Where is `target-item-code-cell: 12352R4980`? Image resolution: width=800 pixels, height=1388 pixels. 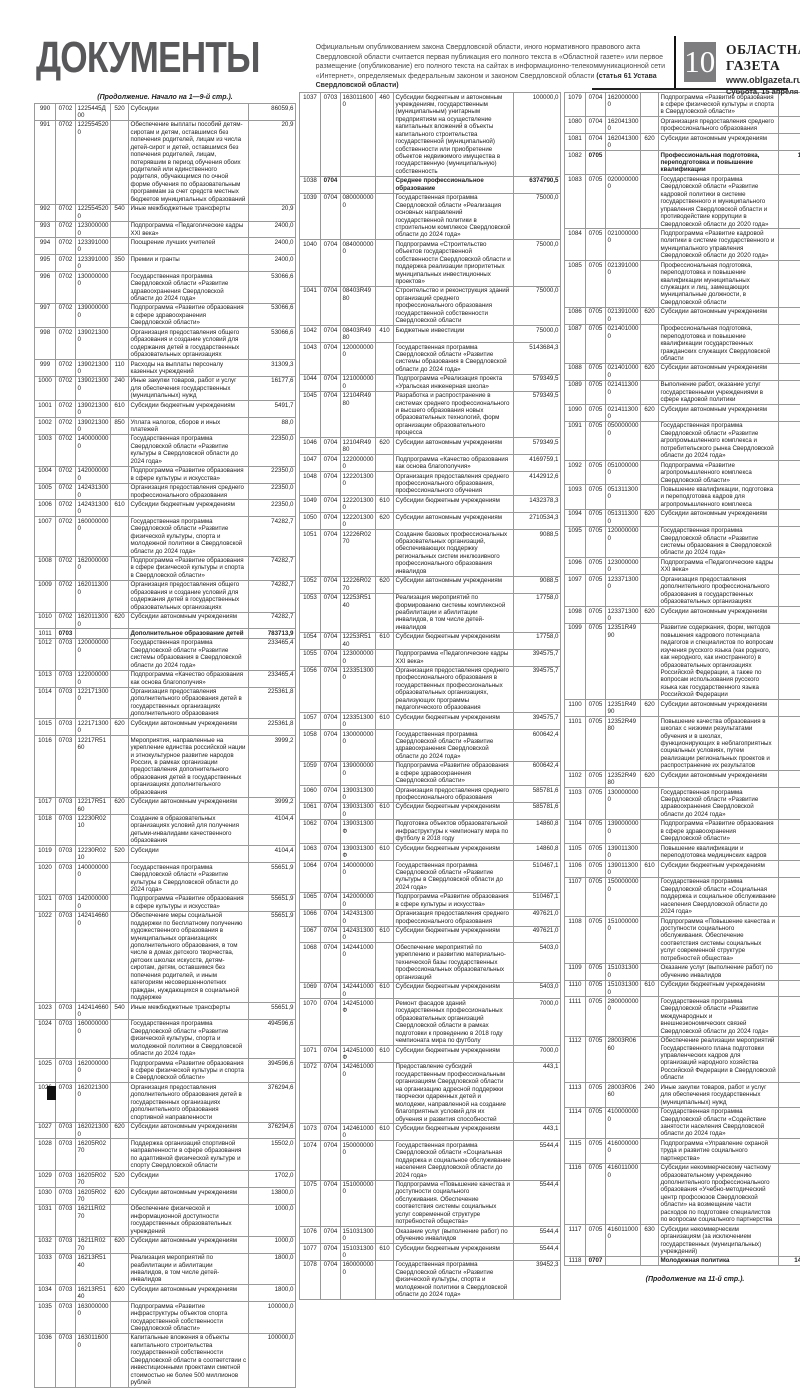 target-item-code-cell: 12352R4980 is located at coordinates (623, 744).